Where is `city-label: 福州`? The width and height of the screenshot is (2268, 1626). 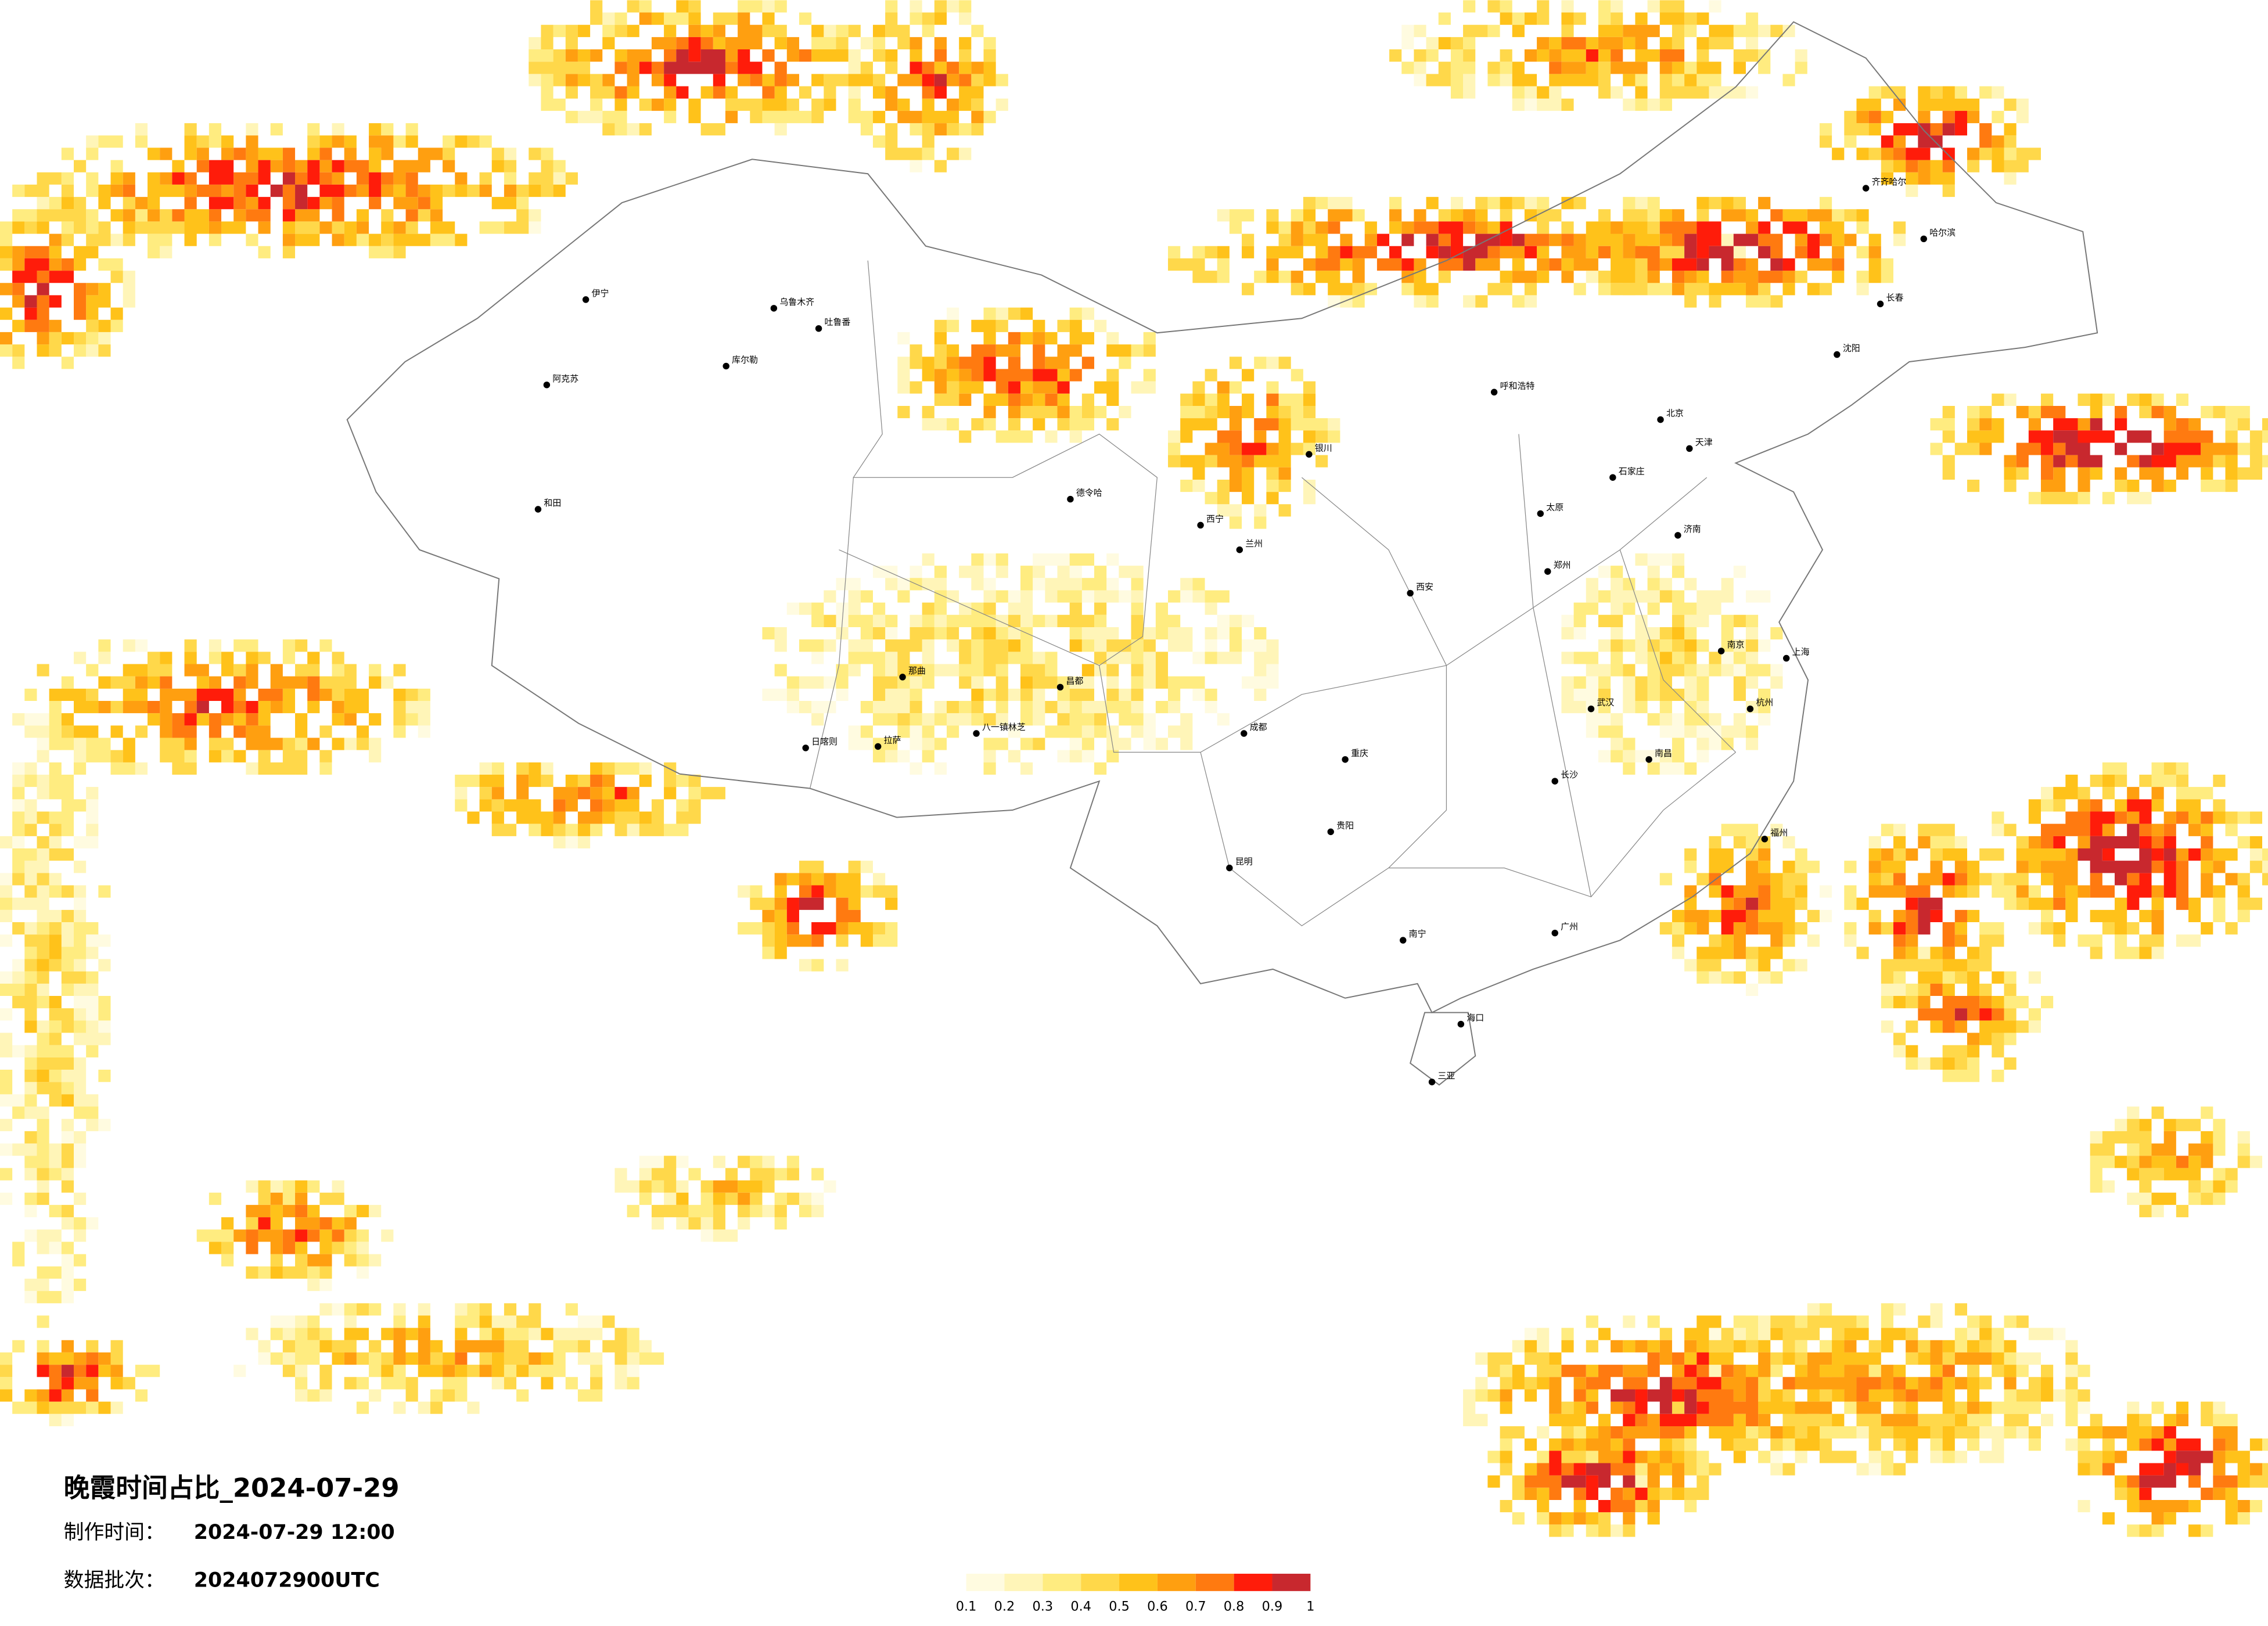 city-label: 福州 is located at coordinates (1779, 833).